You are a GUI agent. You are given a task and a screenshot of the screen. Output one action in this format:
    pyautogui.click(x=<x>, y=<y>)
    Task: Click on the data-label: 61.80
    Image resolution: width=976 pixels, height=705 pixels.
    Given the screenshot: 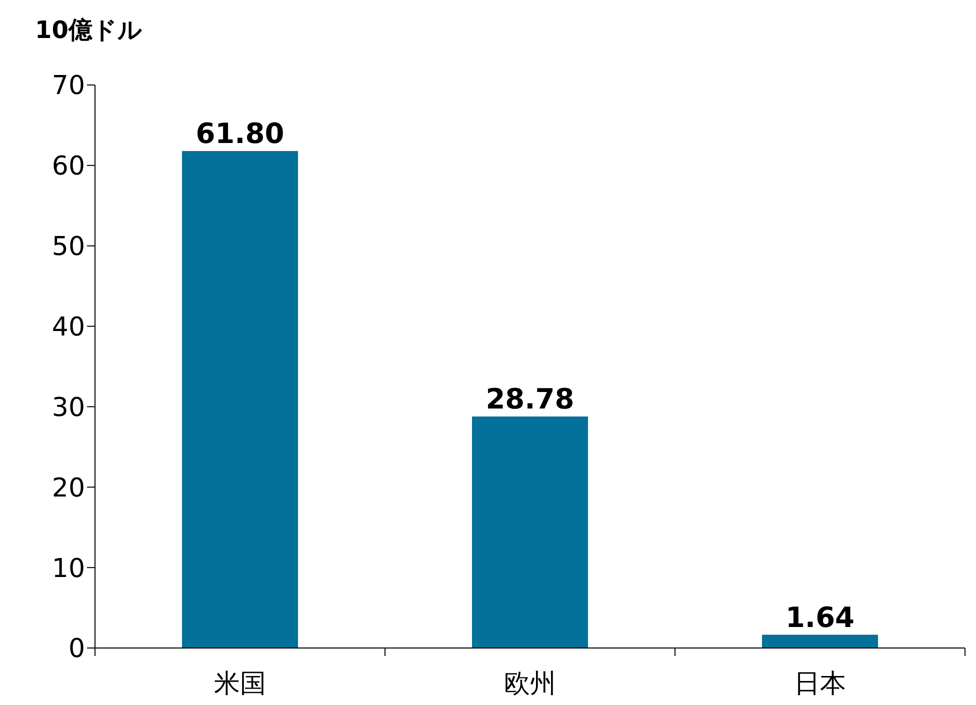 What is the action you would take?
    pyautogui.click(x=240, y=133)
    